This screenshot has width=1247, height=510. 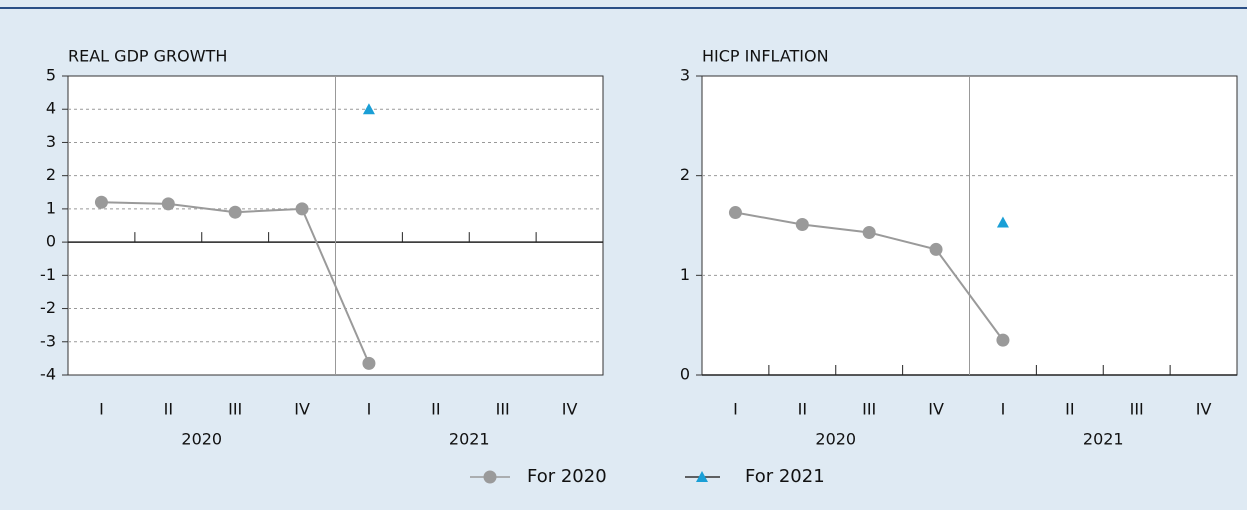 What do you see at coordinates (147, 56) in the screenshot?
I see `chart-title: REAL GDP GROWTH` at bounding box center [147, 56].